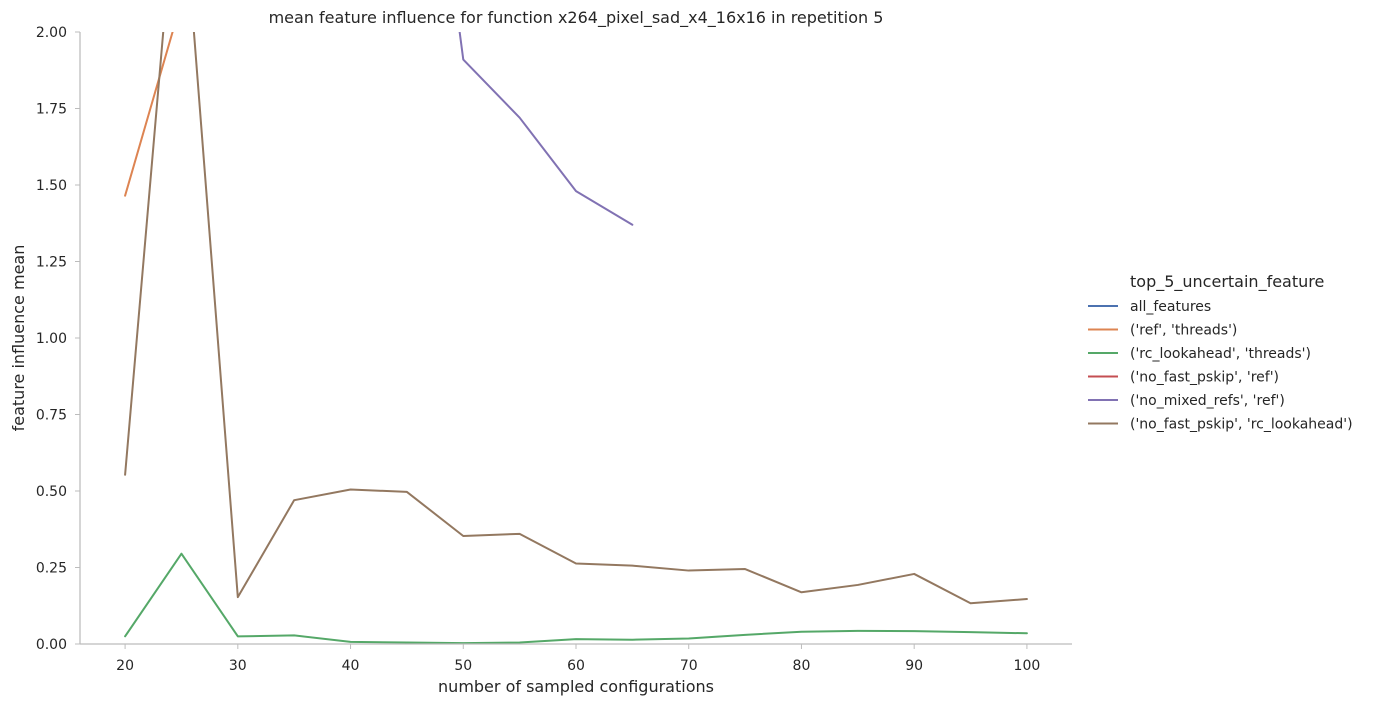 This screenshot has width=1387, height=706. Describe the element at coordinates (51, 263) in the screenshot. I see `y-tick-label: 1.25` at that location.